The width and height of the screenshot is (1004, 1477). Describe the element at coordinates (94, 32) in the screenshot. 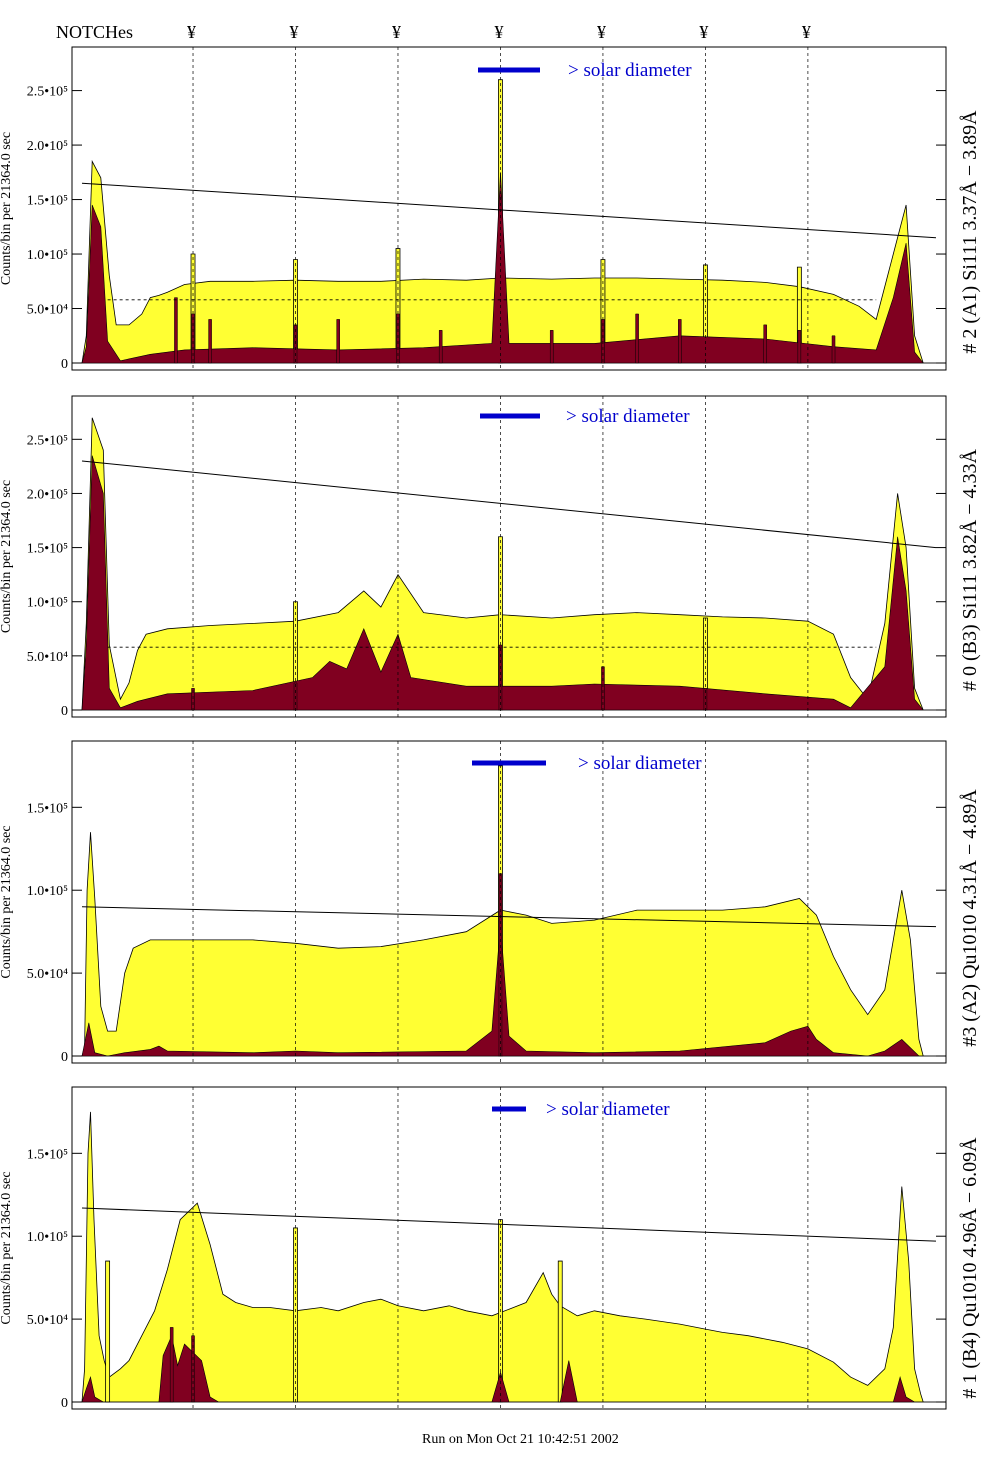

I see `notches-label: NOTCHes` at that location.